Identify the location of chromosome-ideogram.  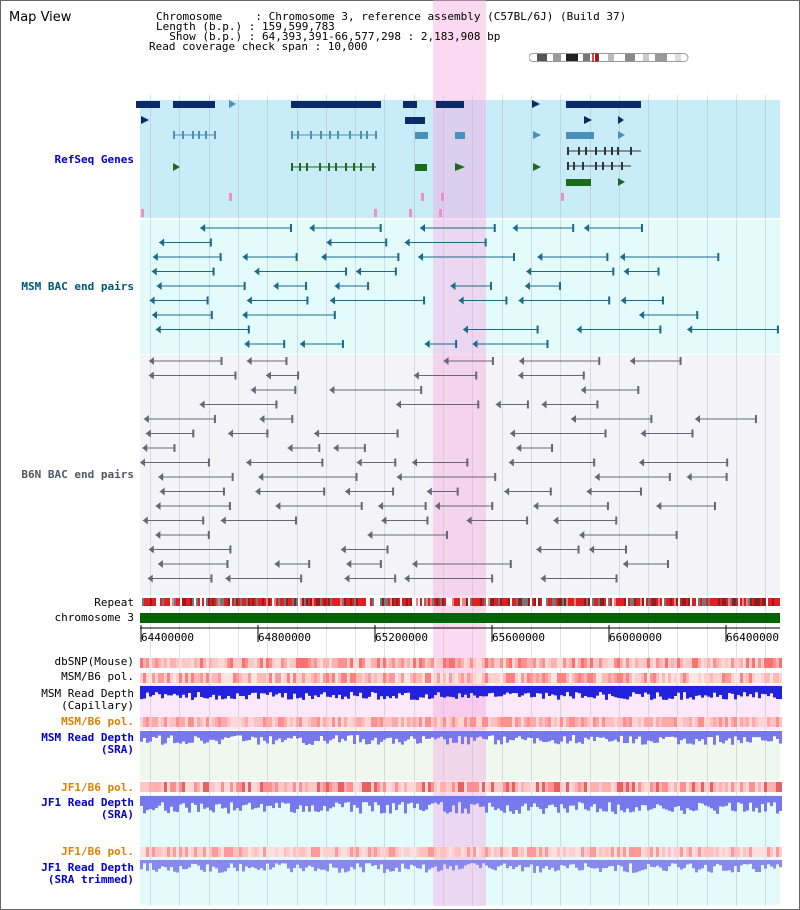
(609, 57).